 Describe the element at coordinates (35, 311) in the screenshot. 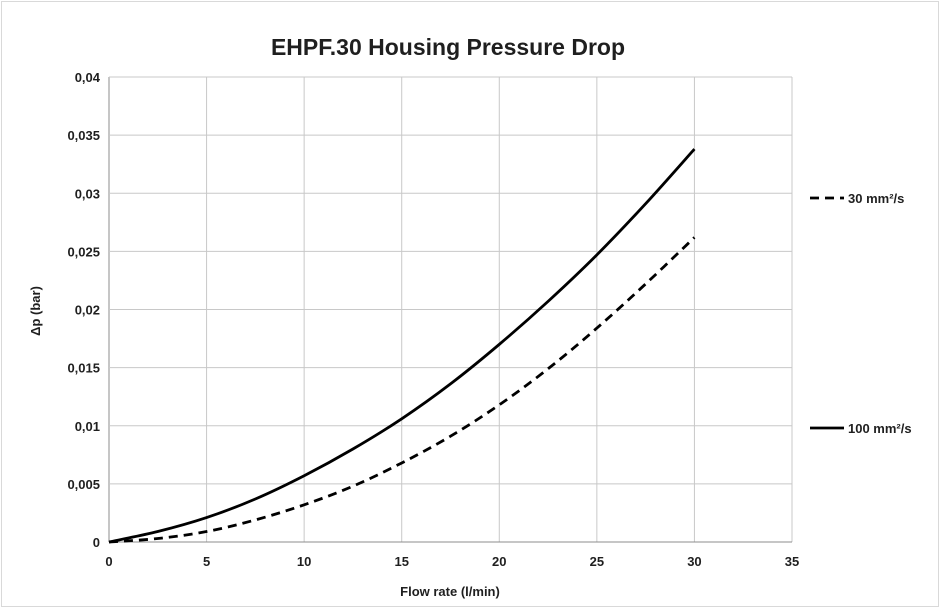

I see `y-axis-label: Δp (bar)` at that location.